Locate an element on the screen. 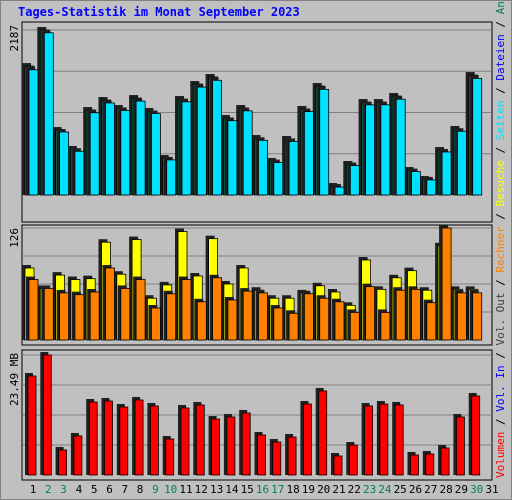 The width and height of the screenshot is (512, 500). x-tick-label: 20 is located at coordinates (323, 489).